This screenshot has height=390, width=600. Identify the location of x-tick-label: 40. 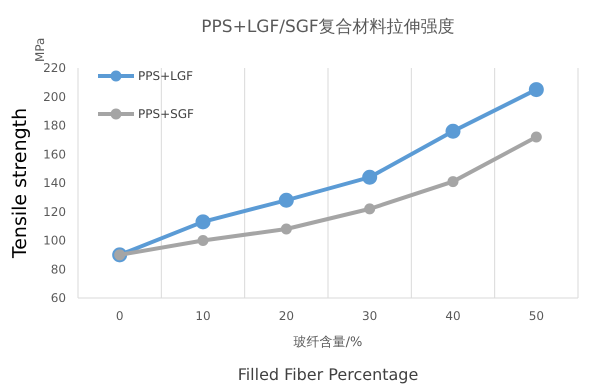
(453, 316).